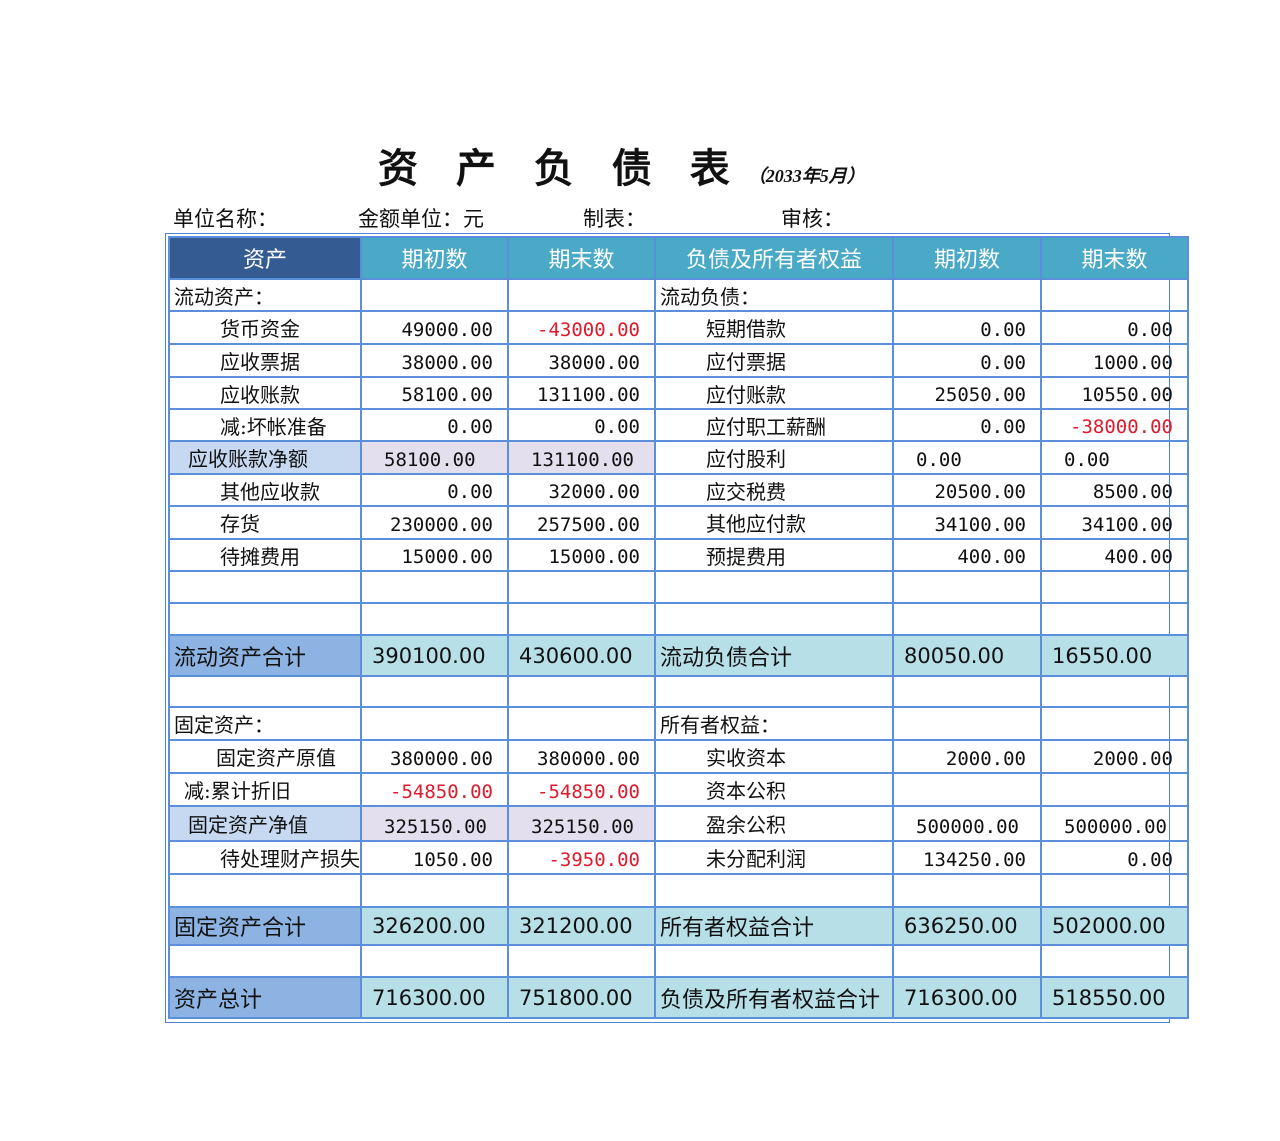 The width and height of the screenshot is (1280, 1141). What do you see at coordinates (265, 327) in the screenshot?
I see `row-label-cell: 货币资金` at bounding box center [265, 327].